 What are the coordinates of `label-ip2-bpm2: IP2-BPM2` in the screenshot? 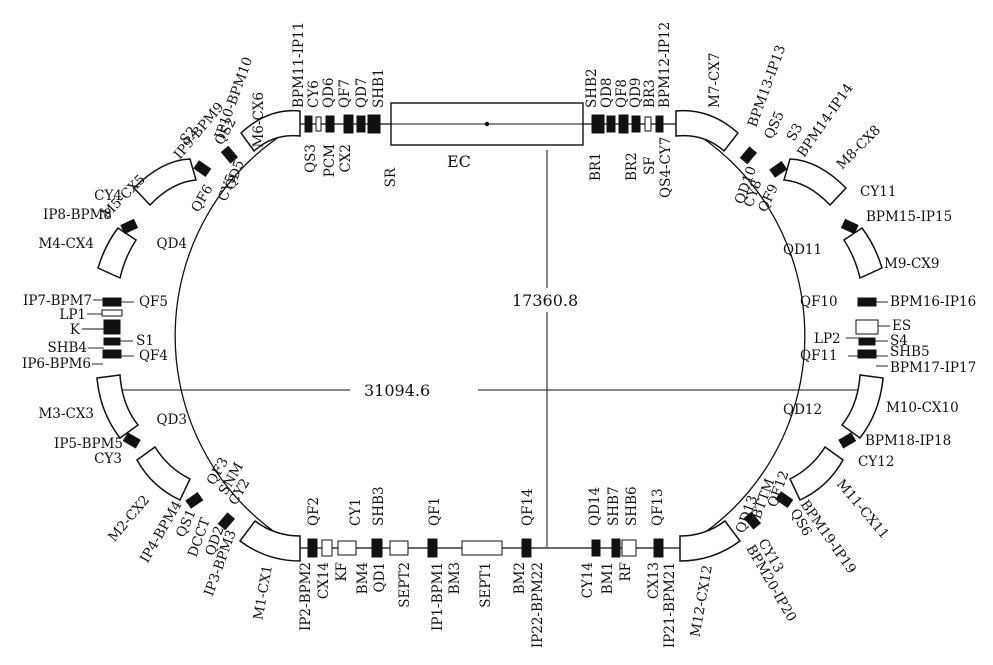 It's located at (306, 596).